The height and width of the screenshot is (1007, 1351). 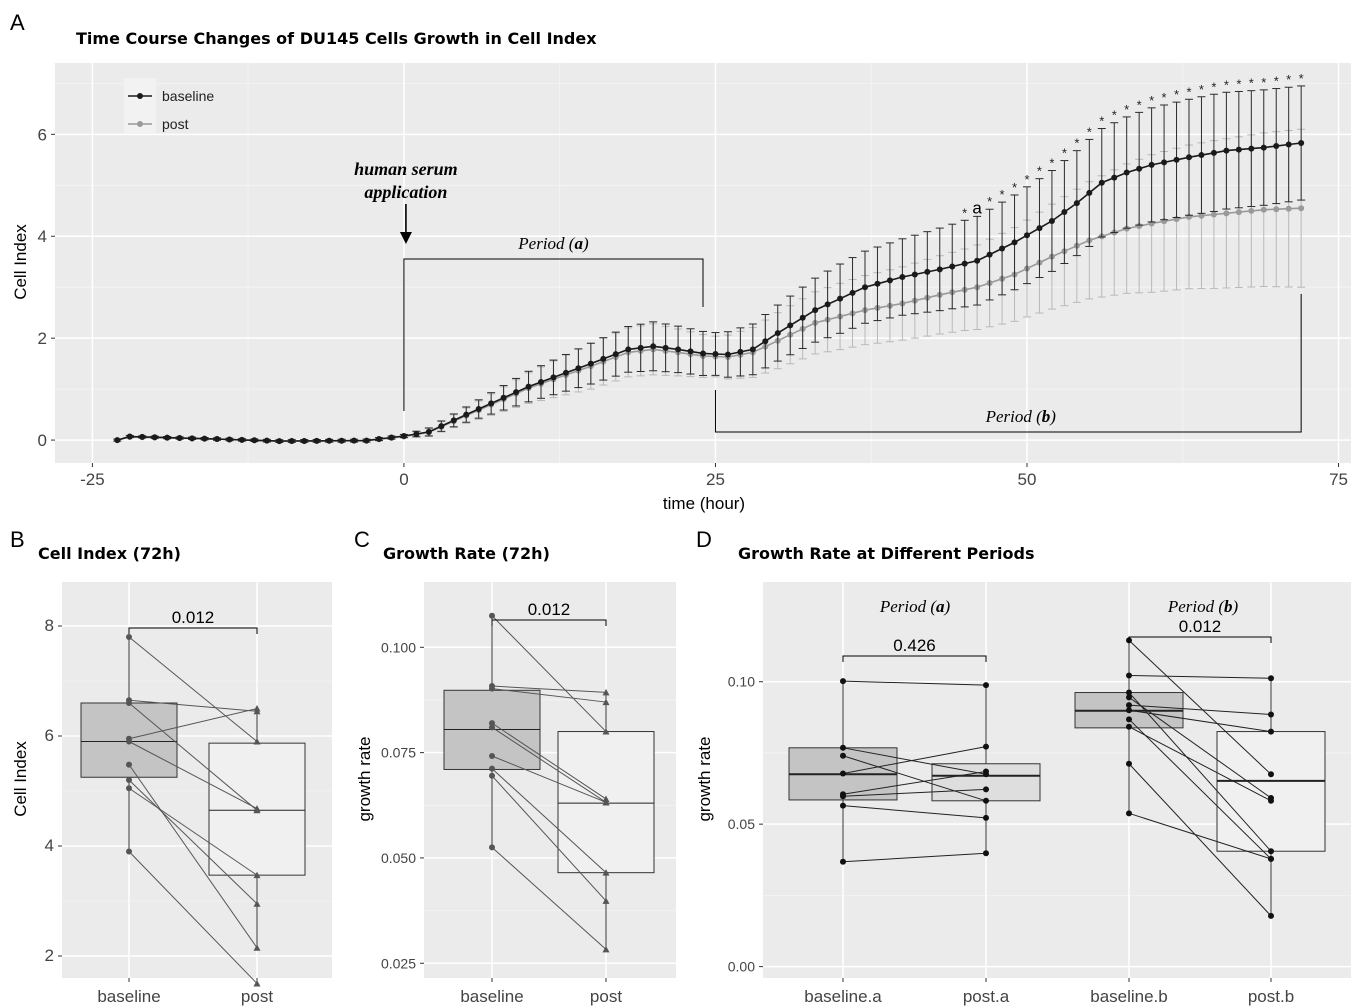 What do you see at coordinates (169, 106) in the screenshot?
I see `legend: baseline post` at bounding box center [169, 106].